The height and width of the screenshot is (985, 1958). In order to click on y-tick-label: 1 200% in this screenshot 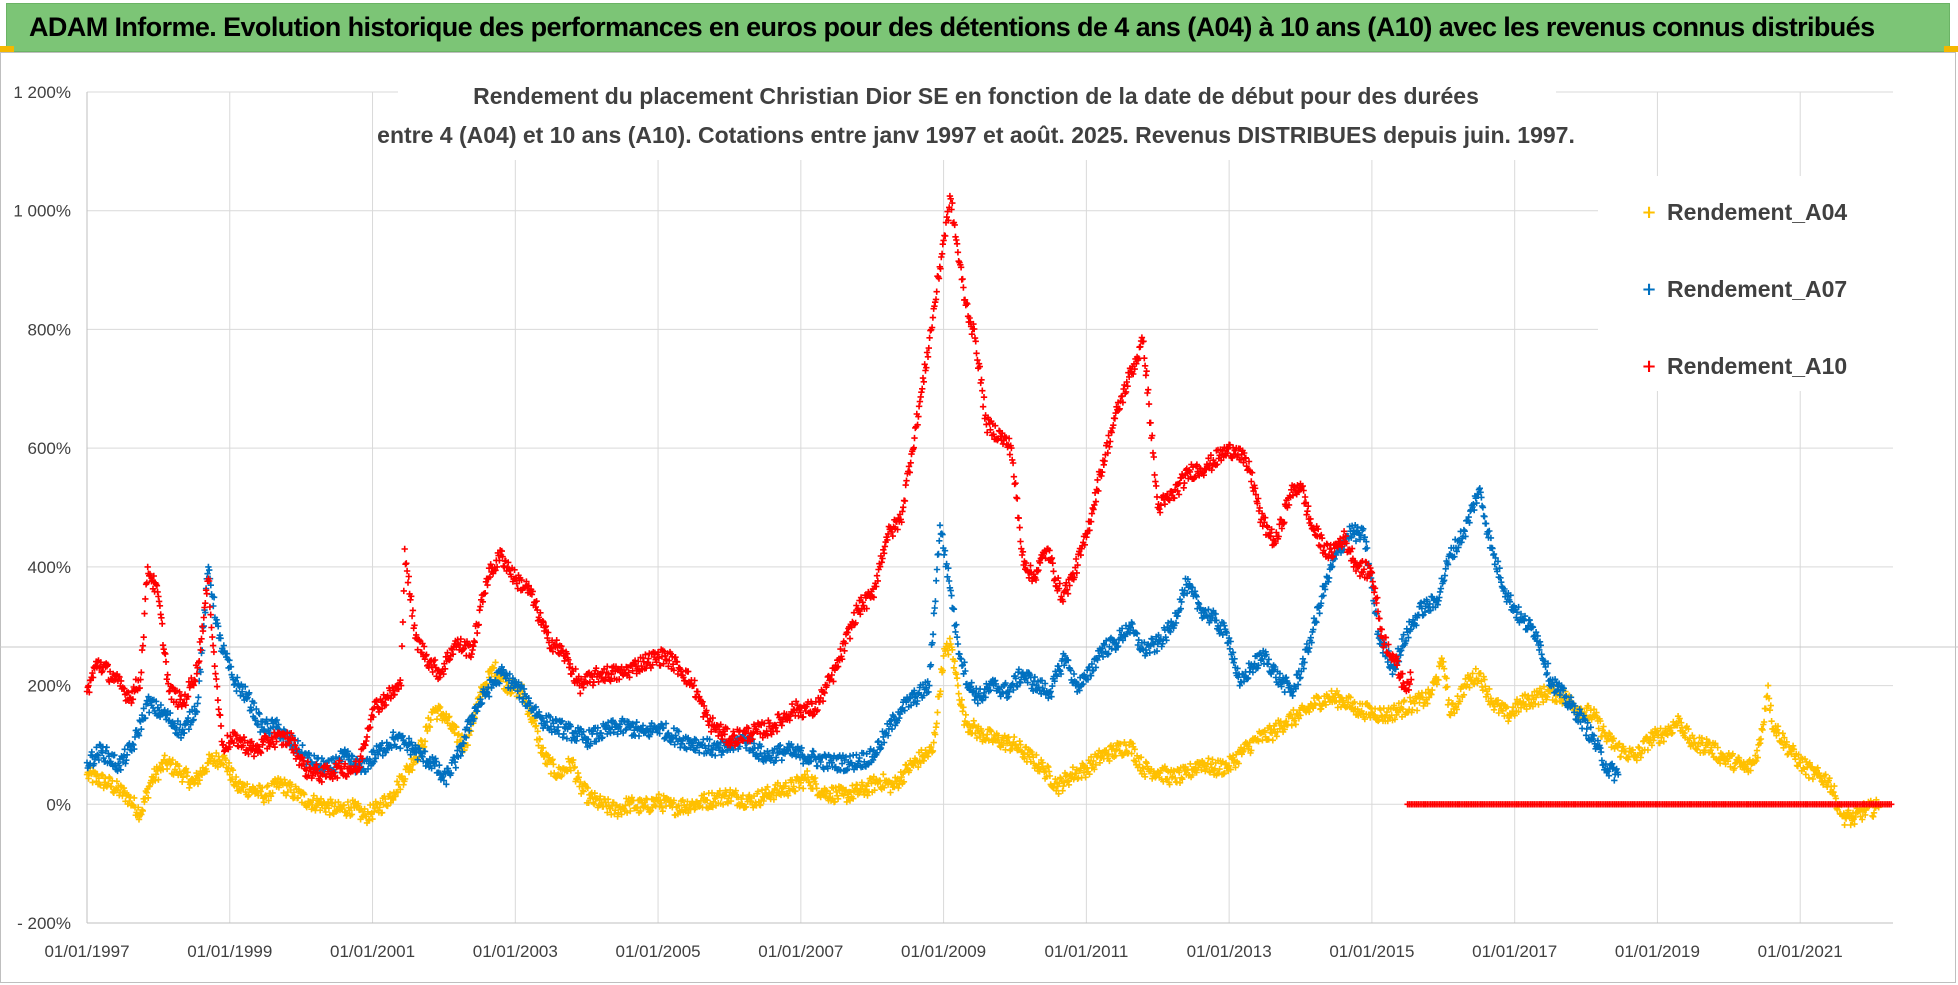, I will do `click(42, 92)`.